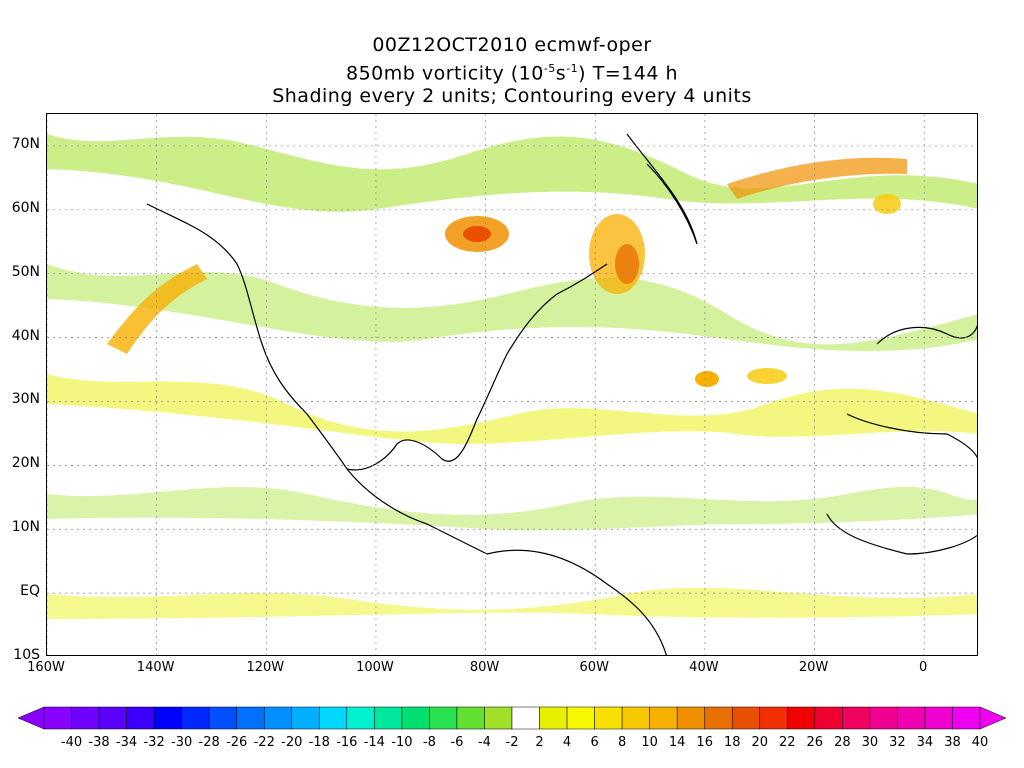 The image size is (1024, 768). What do you see at coordinates (512, 509) in the screenshot?
I see `shade-band` at bounding box center [512, 509].